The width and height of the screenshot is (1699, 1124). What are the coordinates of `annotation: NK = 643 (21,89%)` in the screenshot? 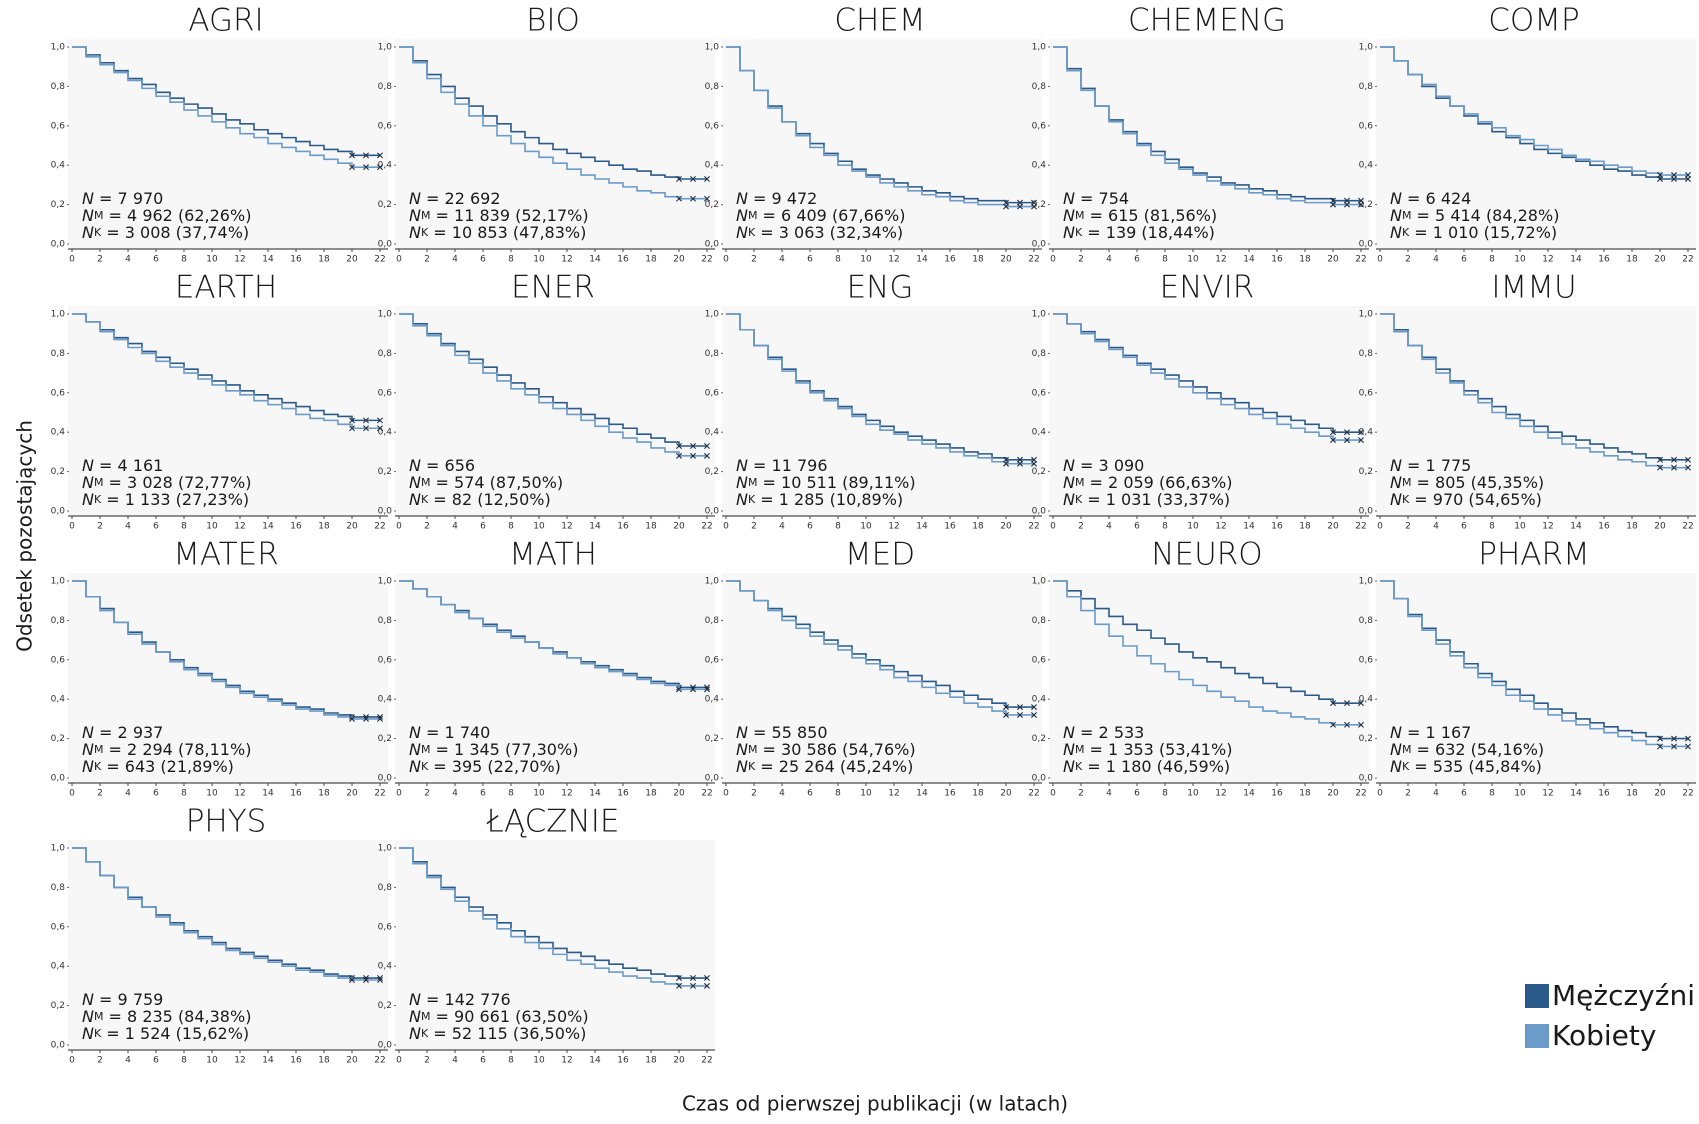 It's located at (158, 766).